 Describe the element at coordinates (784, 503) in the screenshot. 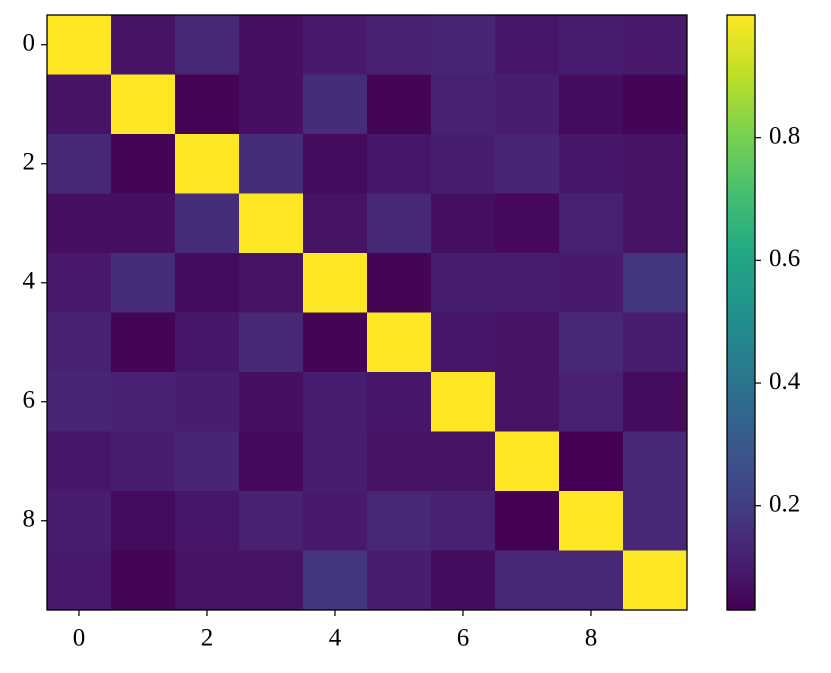

I see `colorbar-tick-label: 0.2` at that location.